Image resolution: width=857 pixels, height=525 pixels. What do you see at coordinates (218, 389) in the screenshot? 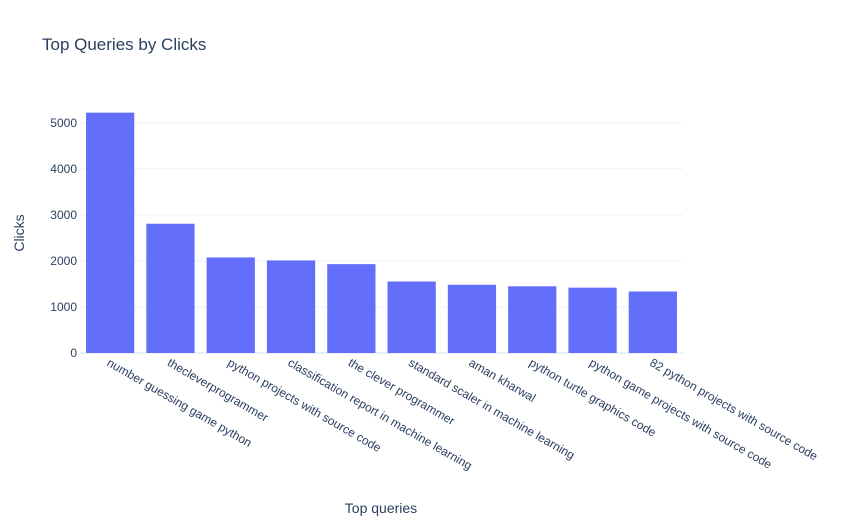
I see `x-tick-label: thecleverprogrammer` at bounding box center [218, 389].